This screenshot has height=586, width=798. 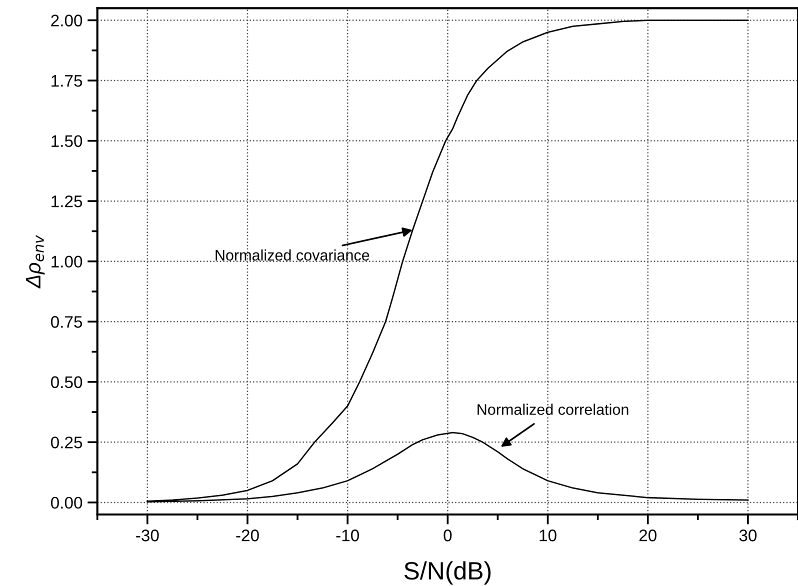 I want to click on x-tick-label: -10, so click(x=347, y=536).